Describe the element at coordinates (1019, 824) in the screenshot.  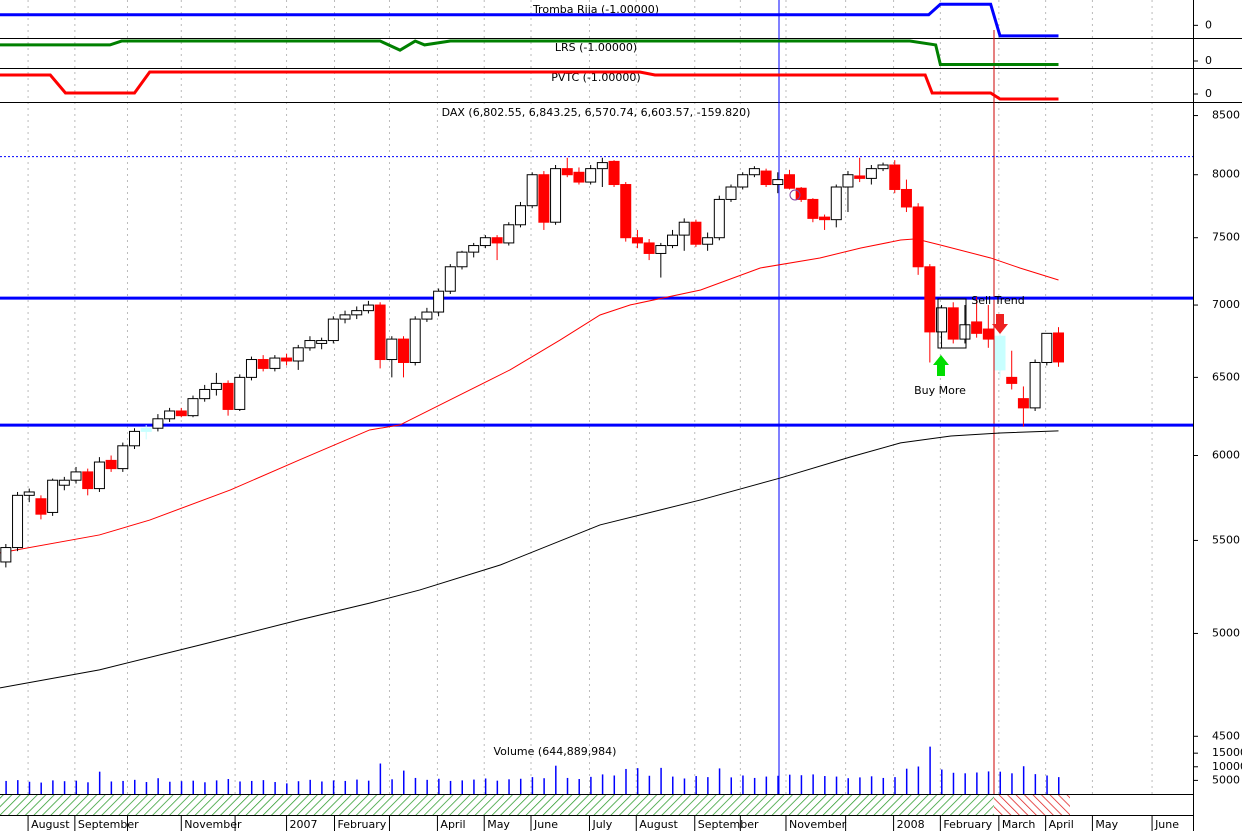
I see `x-tick-label: March` at that location.